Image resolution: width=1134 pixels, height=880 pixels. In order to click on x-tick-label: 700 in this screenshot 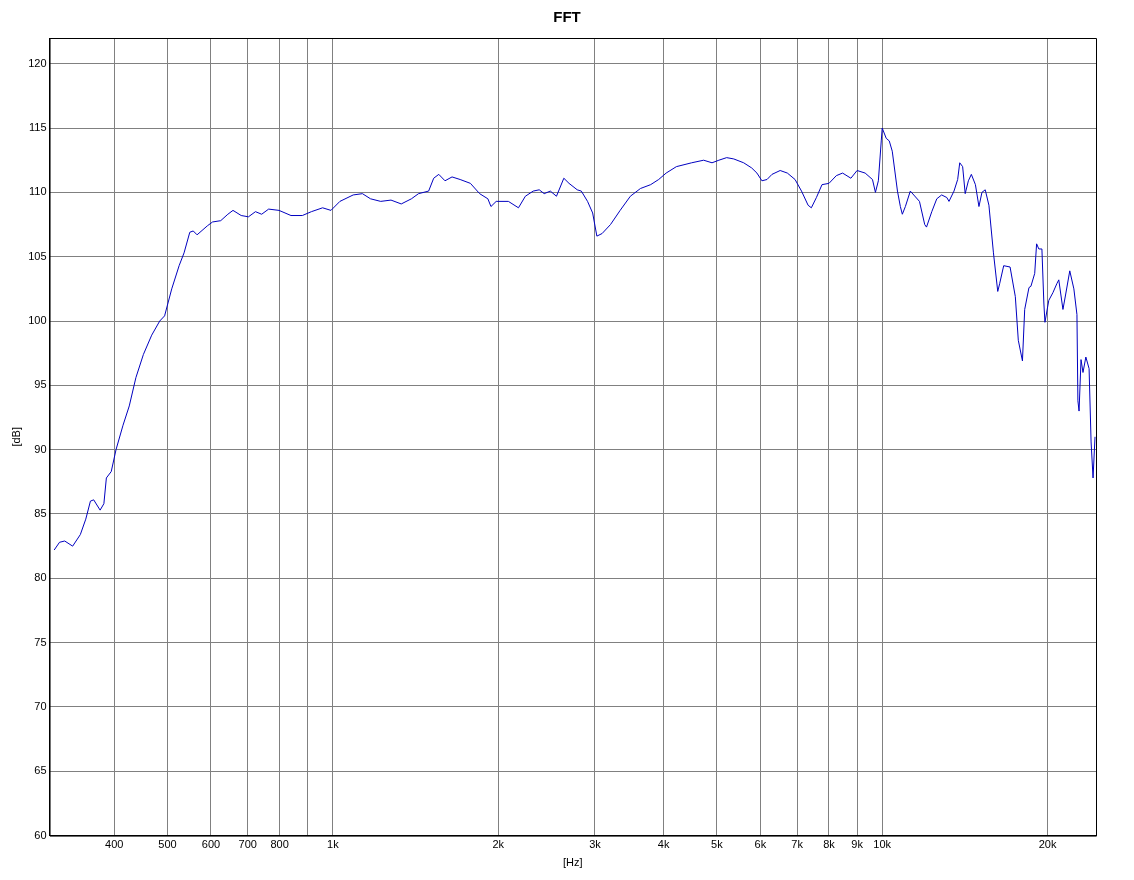, I will do `click(247, 844)`.